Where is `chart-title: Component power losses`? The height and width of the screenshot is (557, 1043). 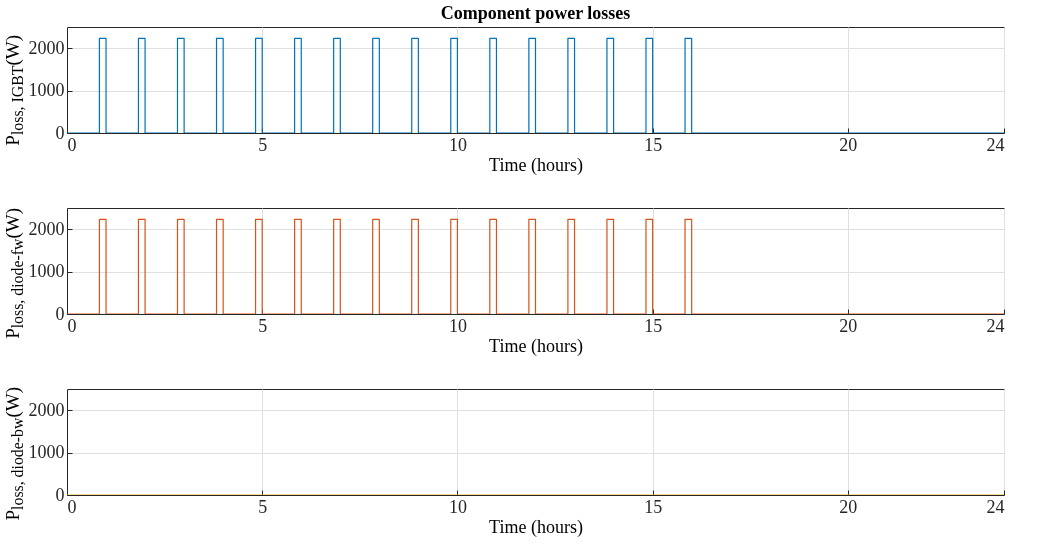
chart-title: Component power losses is located at coordinates (535, 13).